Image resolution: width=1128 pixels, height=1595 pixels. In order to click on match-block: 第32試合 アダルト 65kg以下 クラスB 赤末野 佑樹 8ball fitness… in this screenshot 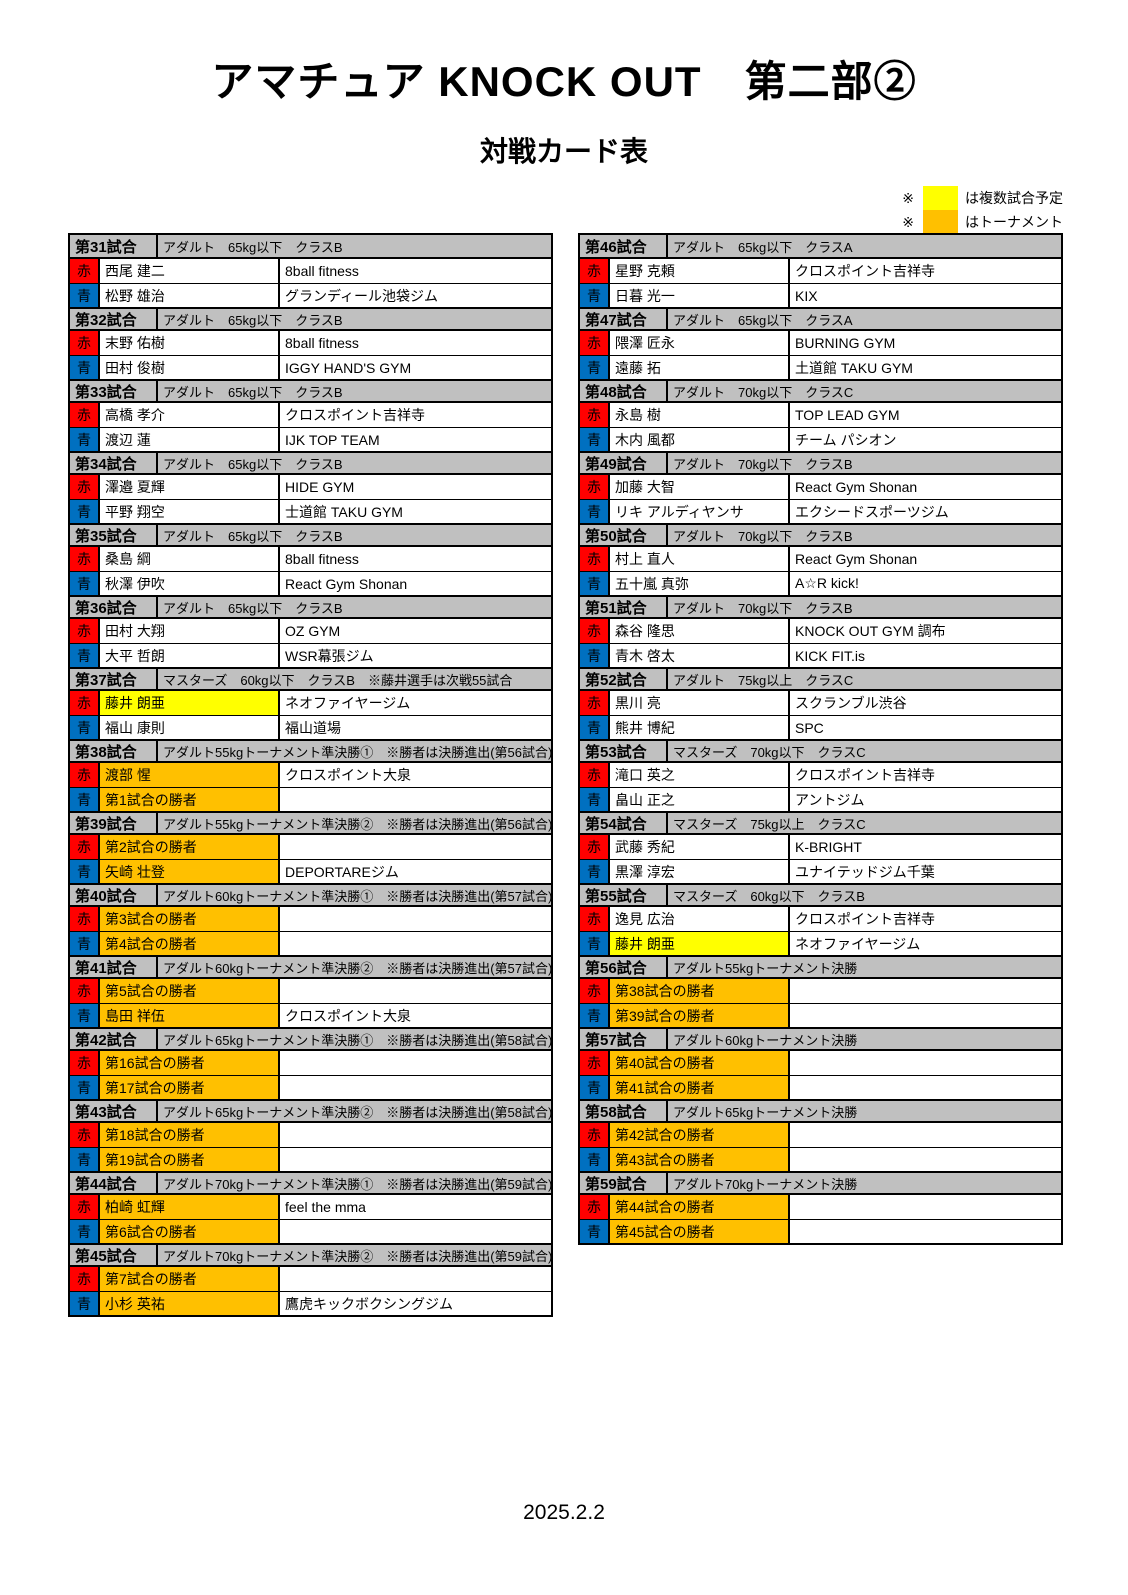, I will do `click(310, 343)`.